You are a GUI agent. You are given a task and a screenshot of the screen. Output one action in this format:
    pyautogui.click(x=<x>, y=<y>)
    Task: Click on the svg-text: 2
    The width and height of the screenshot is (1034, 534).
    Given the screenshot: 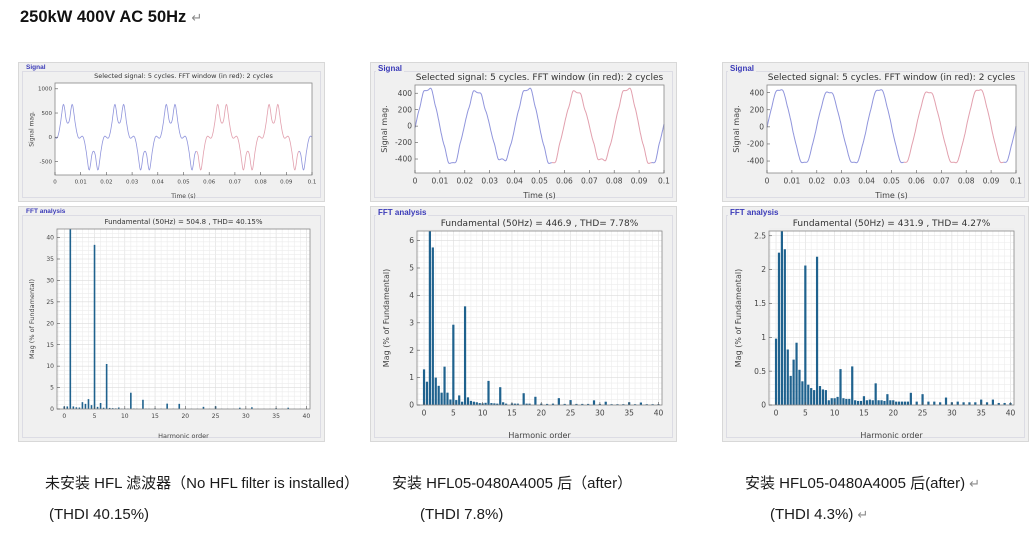 What is the action you would take?
    pyautogui.click(x=763, y=269)
    